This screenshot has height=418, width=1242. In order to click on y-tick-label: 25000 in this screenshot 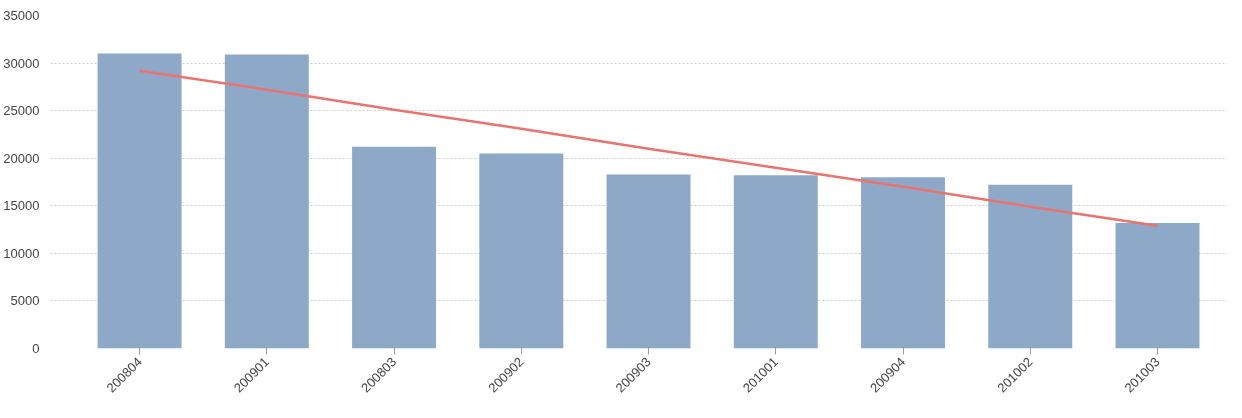, I will do `click(21, 111)`.